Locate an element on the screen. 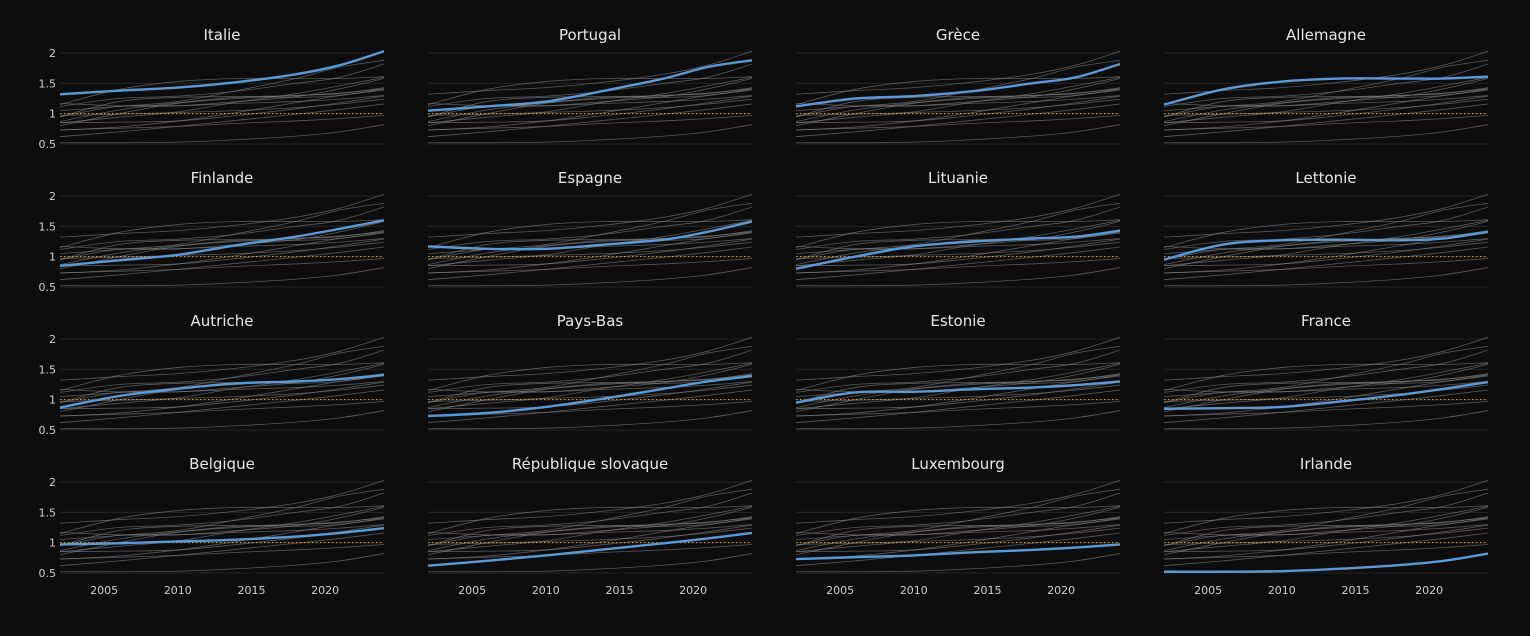 This screenshot has width=1530, height=636. panel-title: Irlande is located at coordinates (1326, 464).